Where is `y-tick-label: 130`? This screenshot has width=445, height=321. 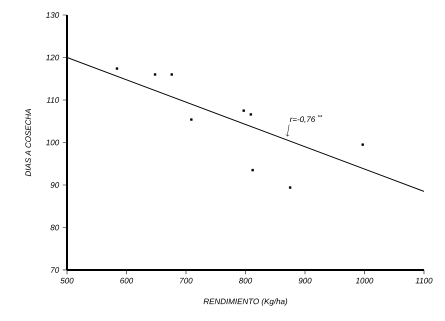
y-tick-label: 130 is located at coordinates (53, 15).